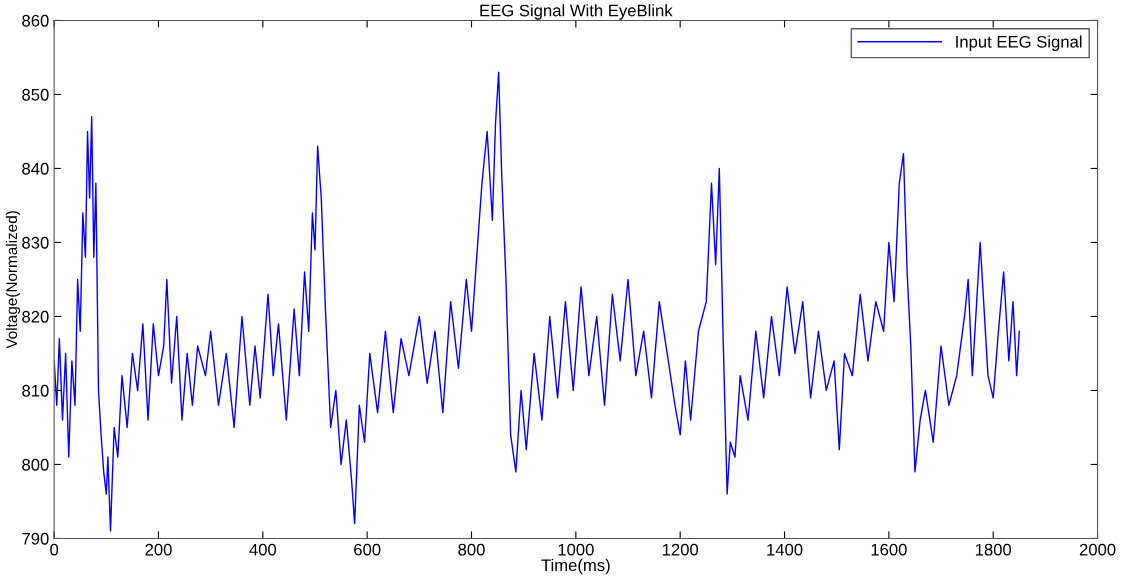 Image resolution: width=1128 pixels, height=584 pixels. What do you see at coordinates (263, 549) in the screenshot?
I see `x-tick-label: 400` at bounding box center [263, 549].